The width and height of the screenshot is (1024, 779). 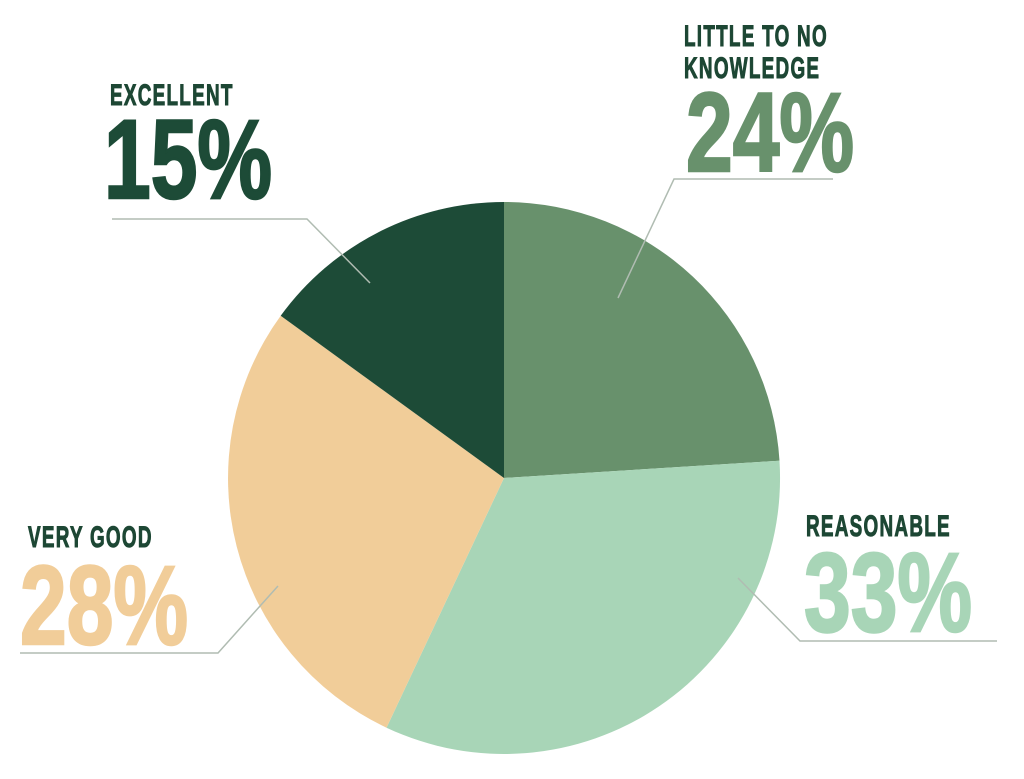 I want to click on pie-slice-reasonable, so click(x=583, y=607).